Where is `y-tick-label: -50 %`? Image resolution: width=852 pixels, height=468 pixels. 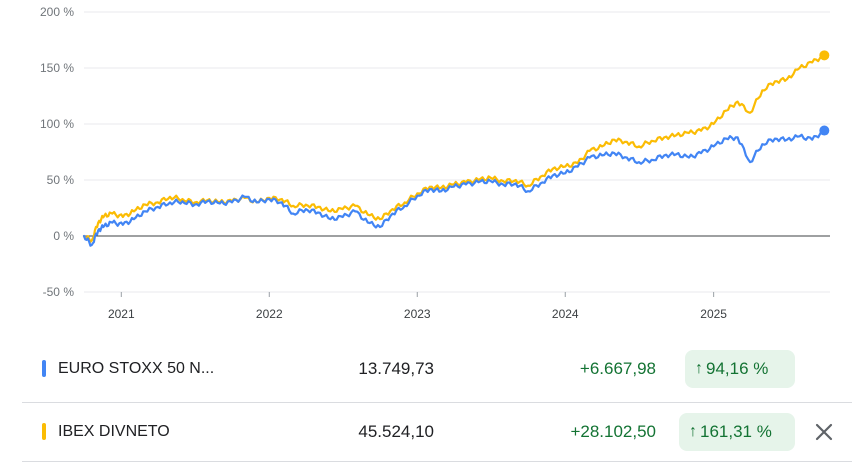
y-tick-label: -50 % is located at coordinates (59, 292).